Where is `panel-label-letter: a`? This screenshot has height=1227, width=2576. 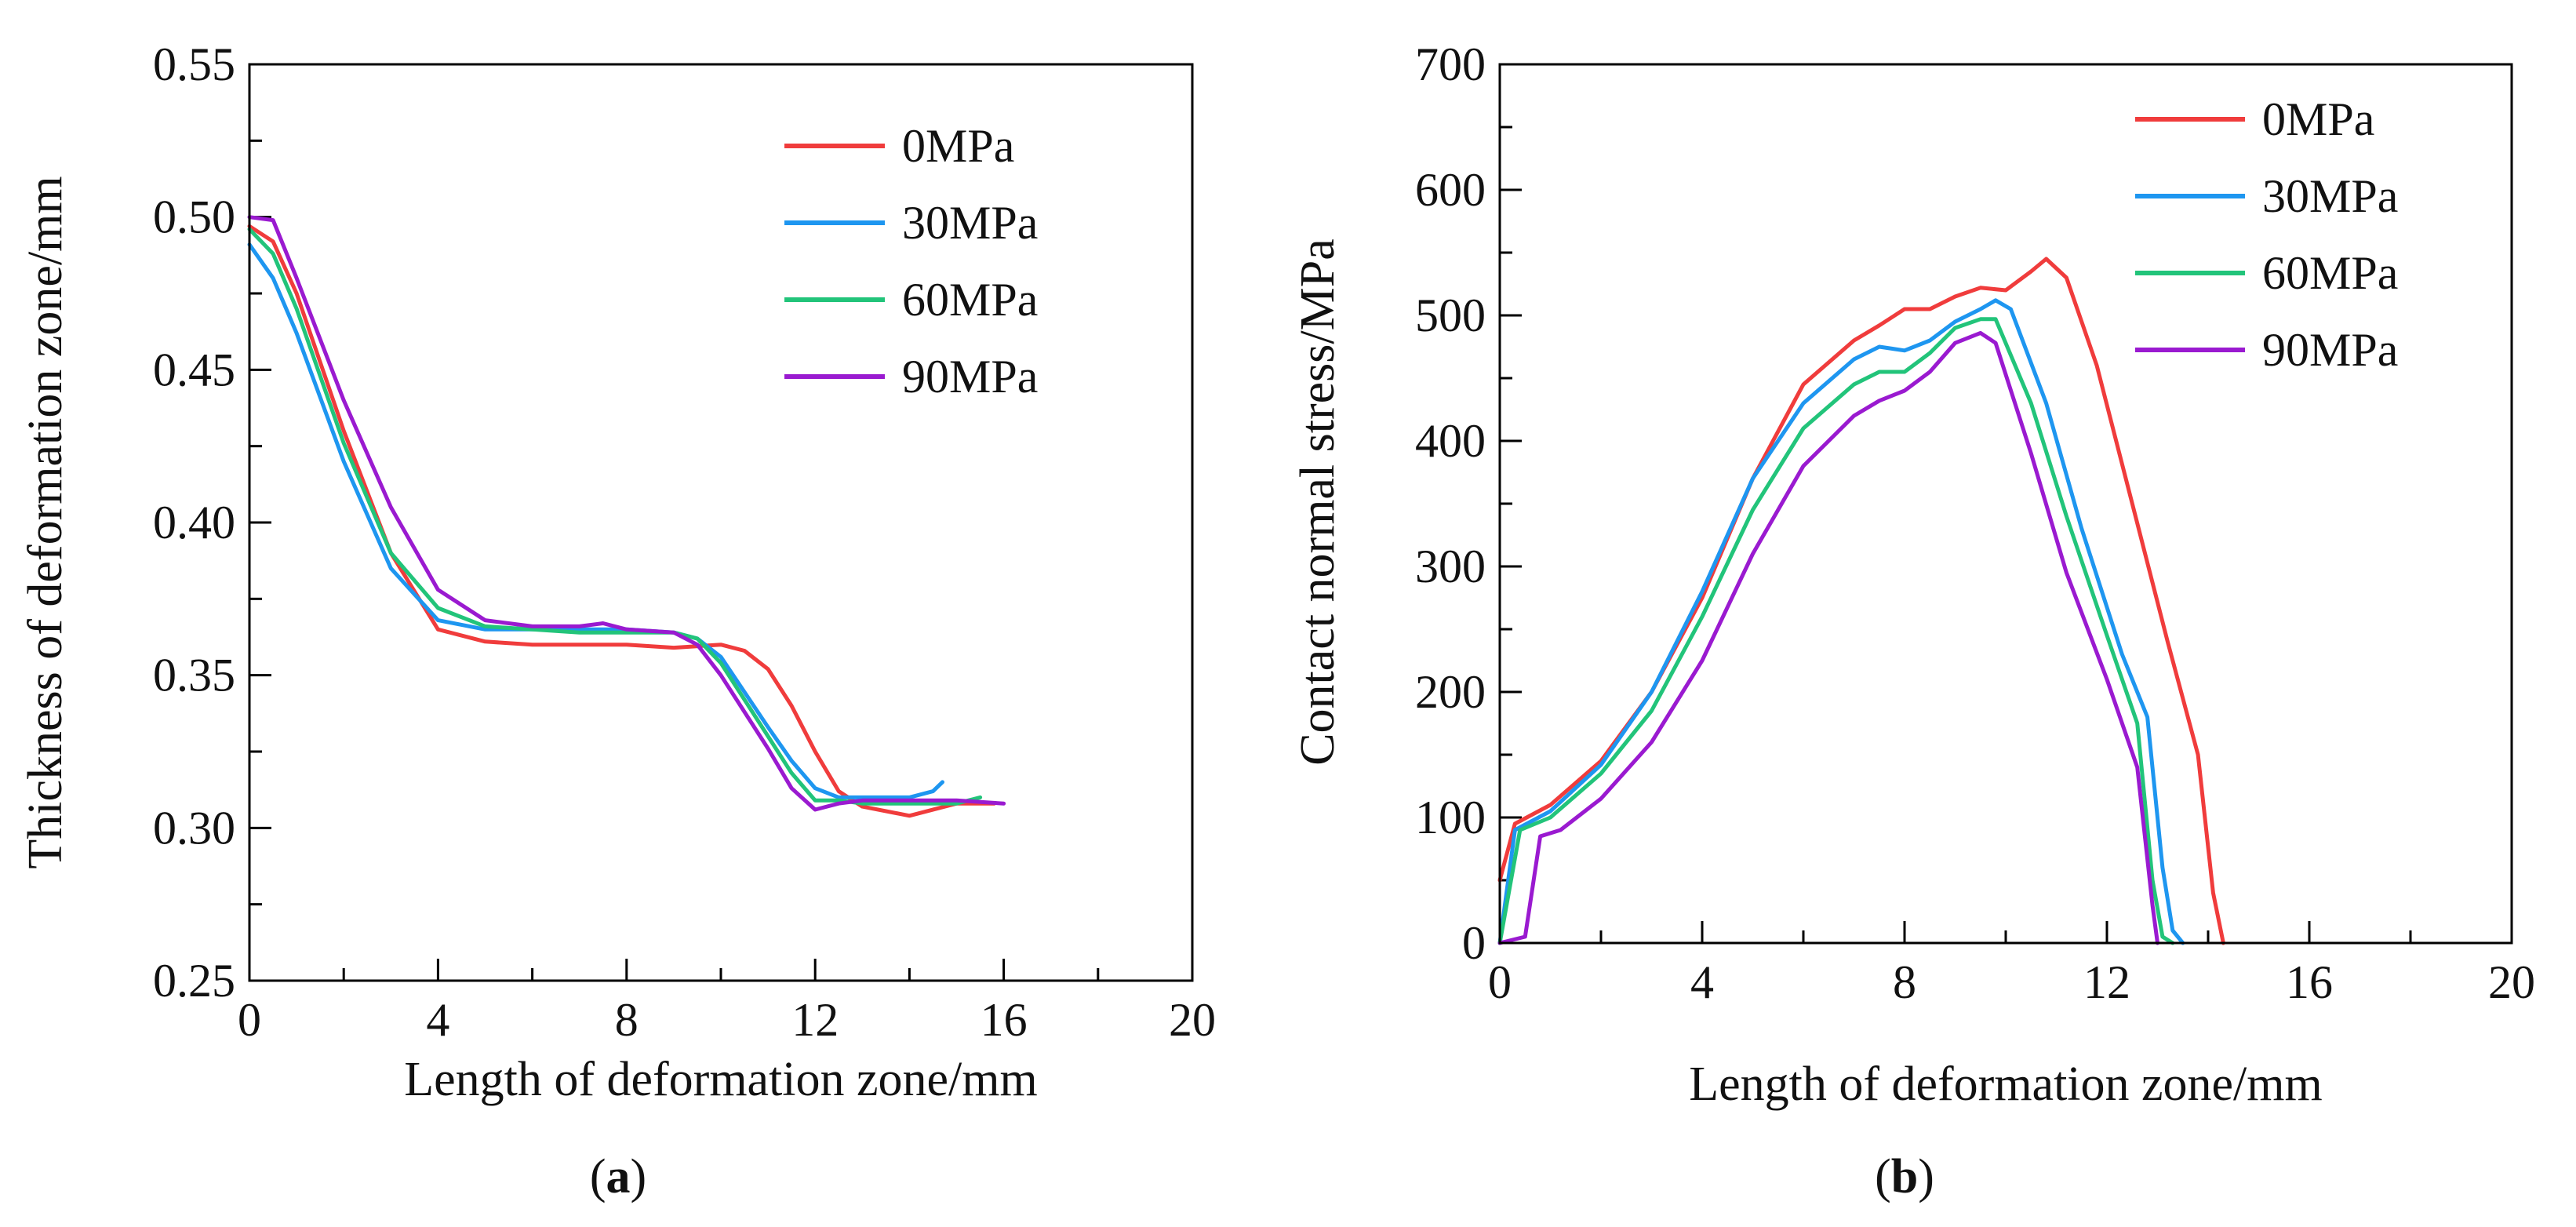
panel-label-letter: a is located at coordinates (618, 1176).